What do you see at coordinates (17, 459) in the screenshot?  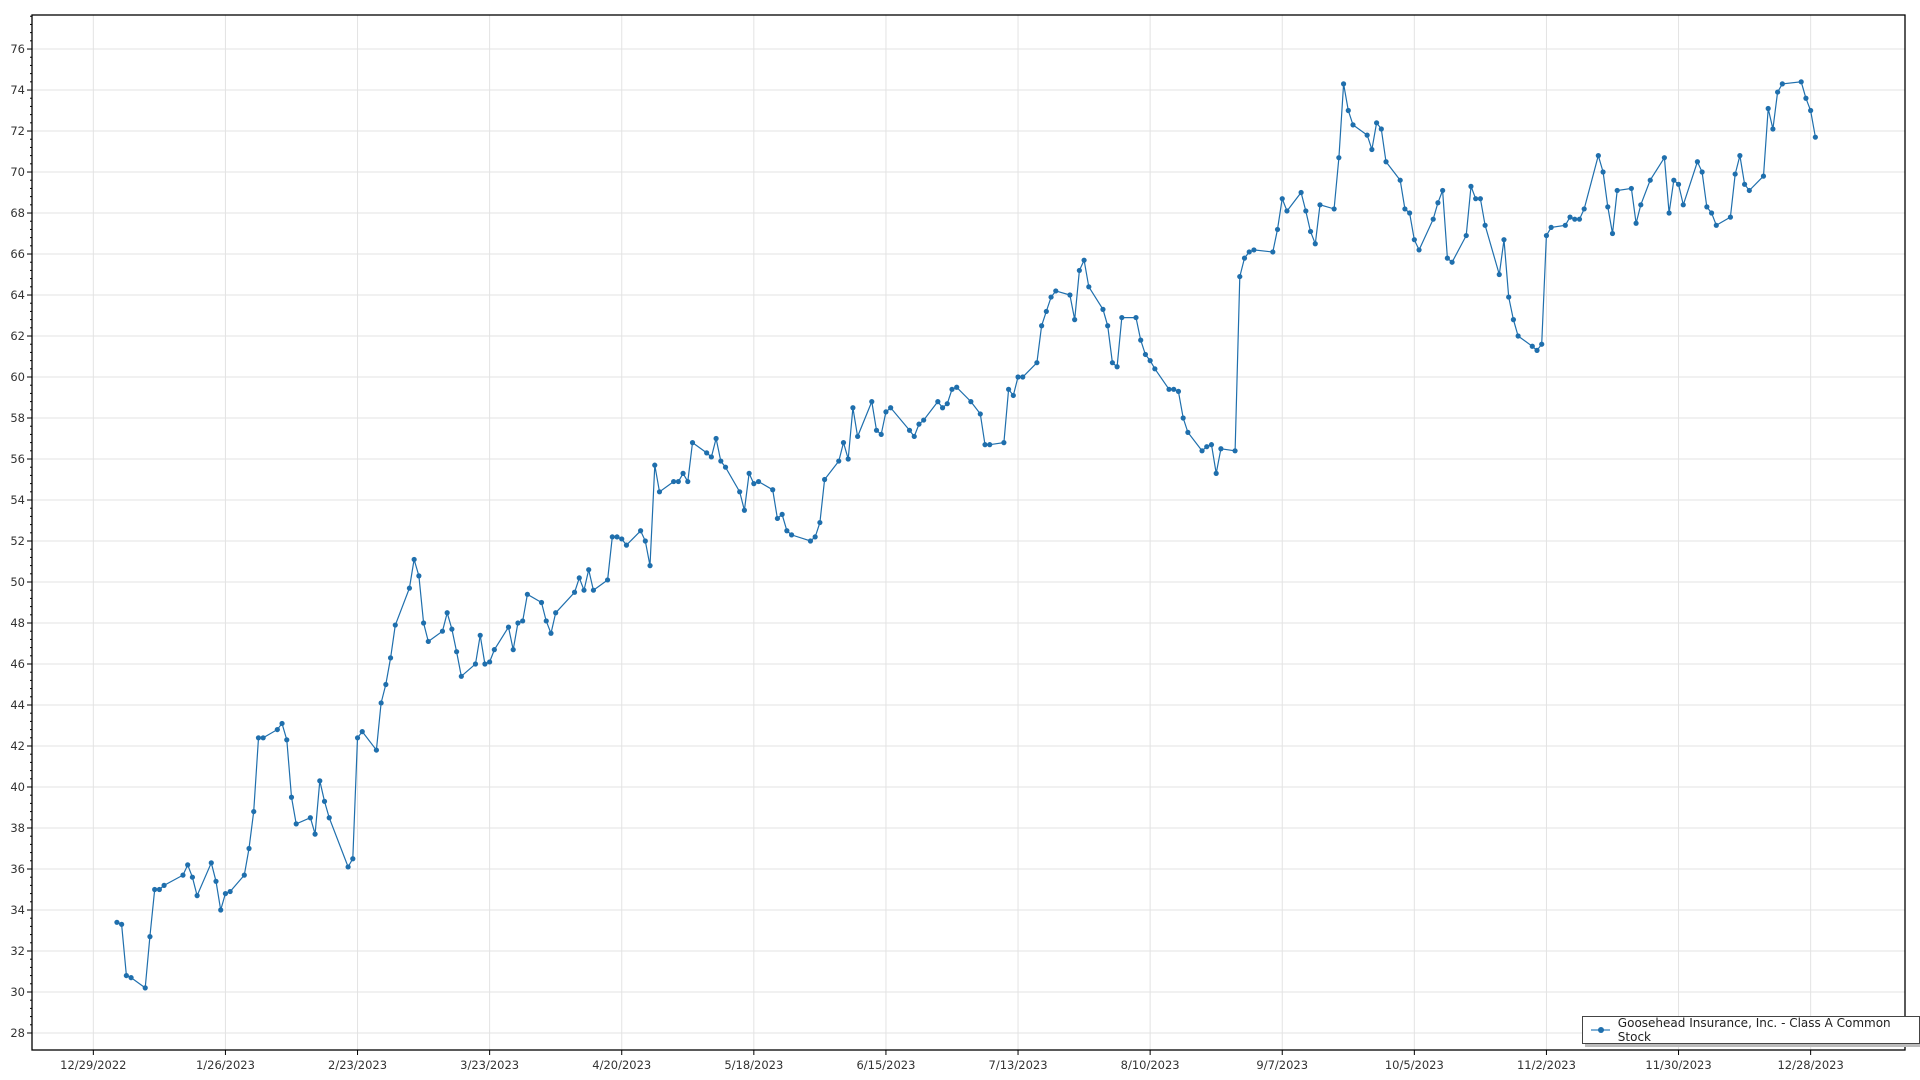 I see `y-tick-label: 56` at bounding box center [17, 459].